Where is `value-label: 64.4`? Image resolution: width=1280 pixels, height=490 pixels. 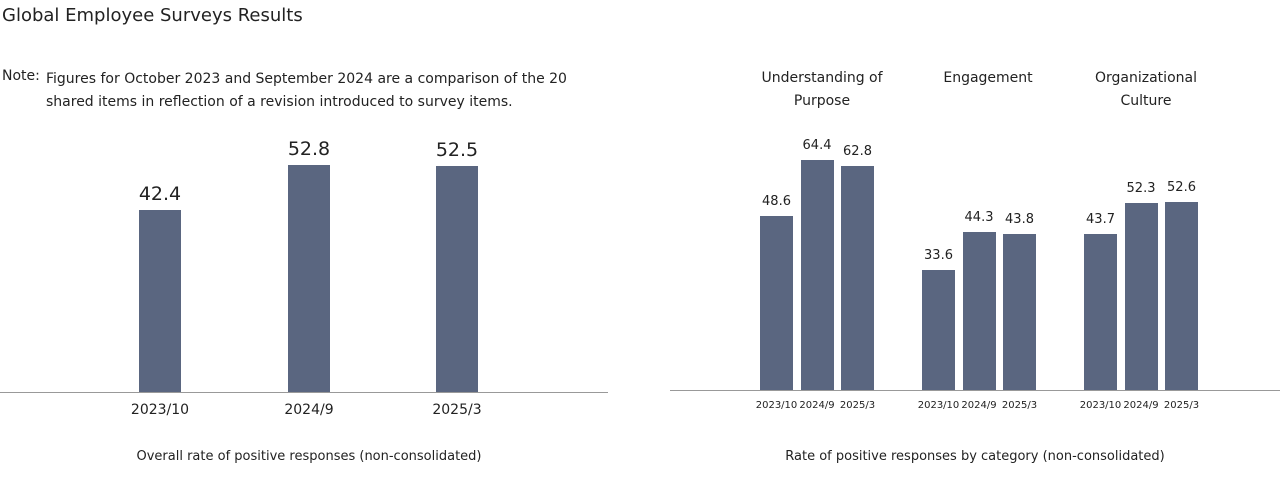 value-label: 64.4 is located at coordinates (817, 146).